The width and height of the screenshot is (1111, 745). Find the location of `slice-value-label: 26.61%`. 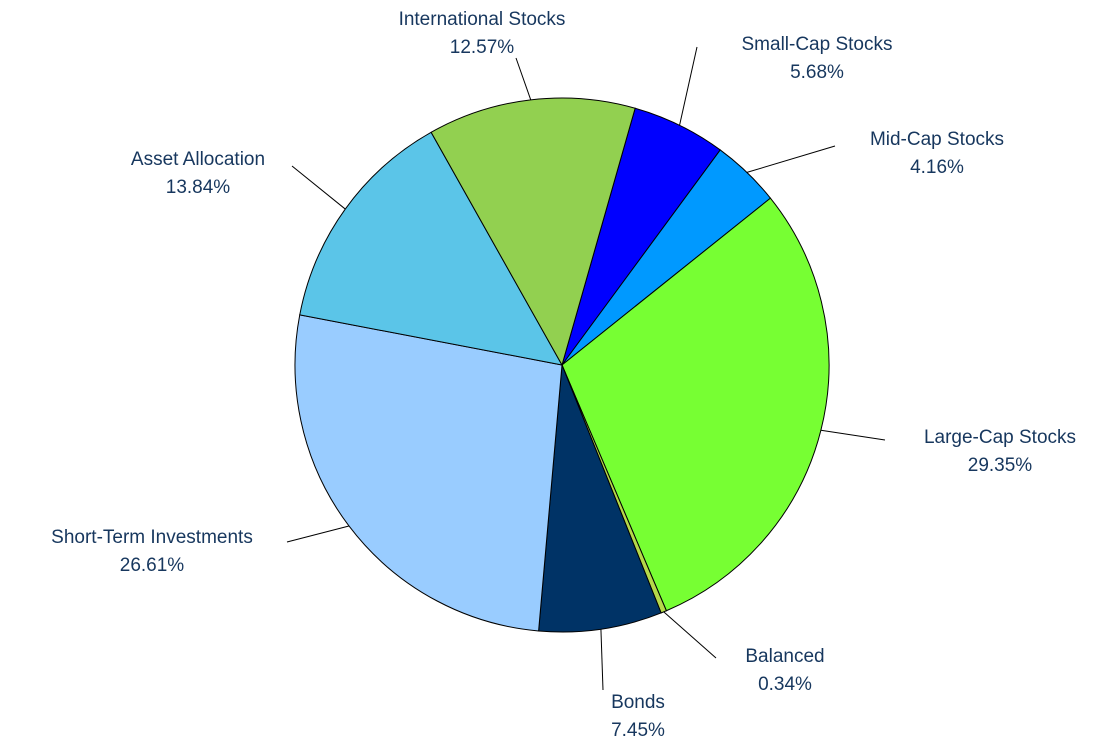

slice-value-label: 26.61% is located at coordinates (152, 565).